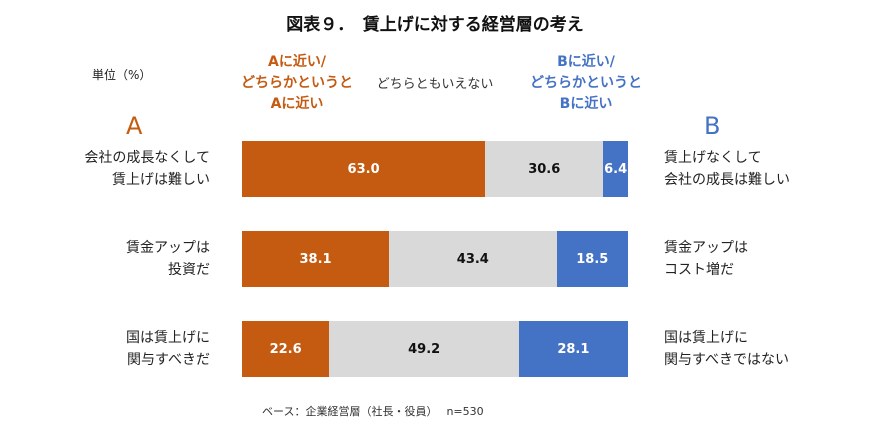 Image resolution: width=870 pixels, height=425 pixels. What do you see at coordinates (473, 259) in the screenshot?
I see `bar-segment: 43.4` at bounding box center [473, 259].